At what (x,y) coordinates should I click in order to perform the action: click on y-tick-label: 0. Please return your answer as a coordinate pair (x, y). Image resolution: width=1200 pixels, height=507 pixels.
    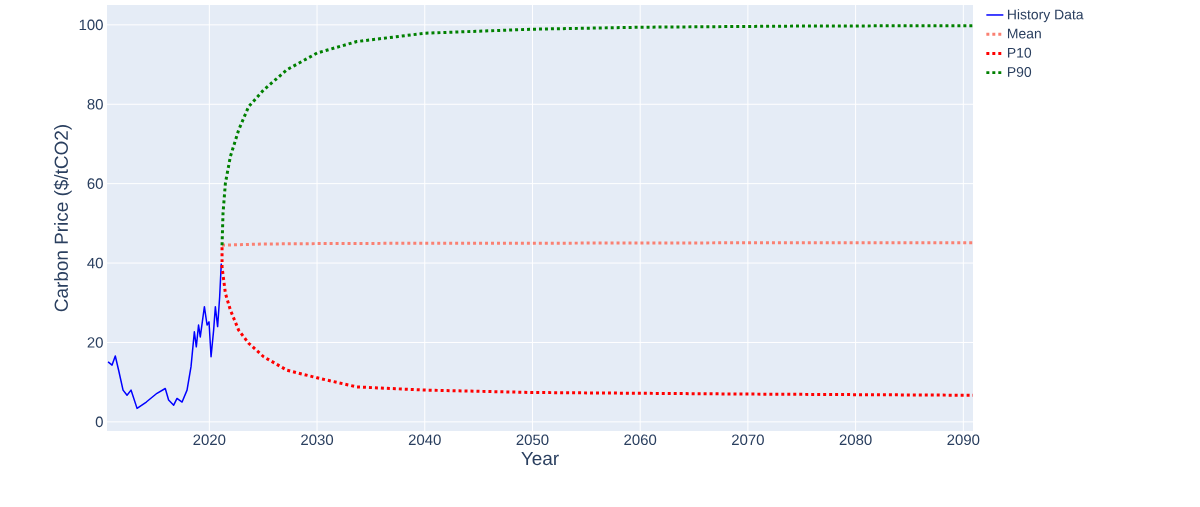
    Looking at the image, I should click on (99, 422).